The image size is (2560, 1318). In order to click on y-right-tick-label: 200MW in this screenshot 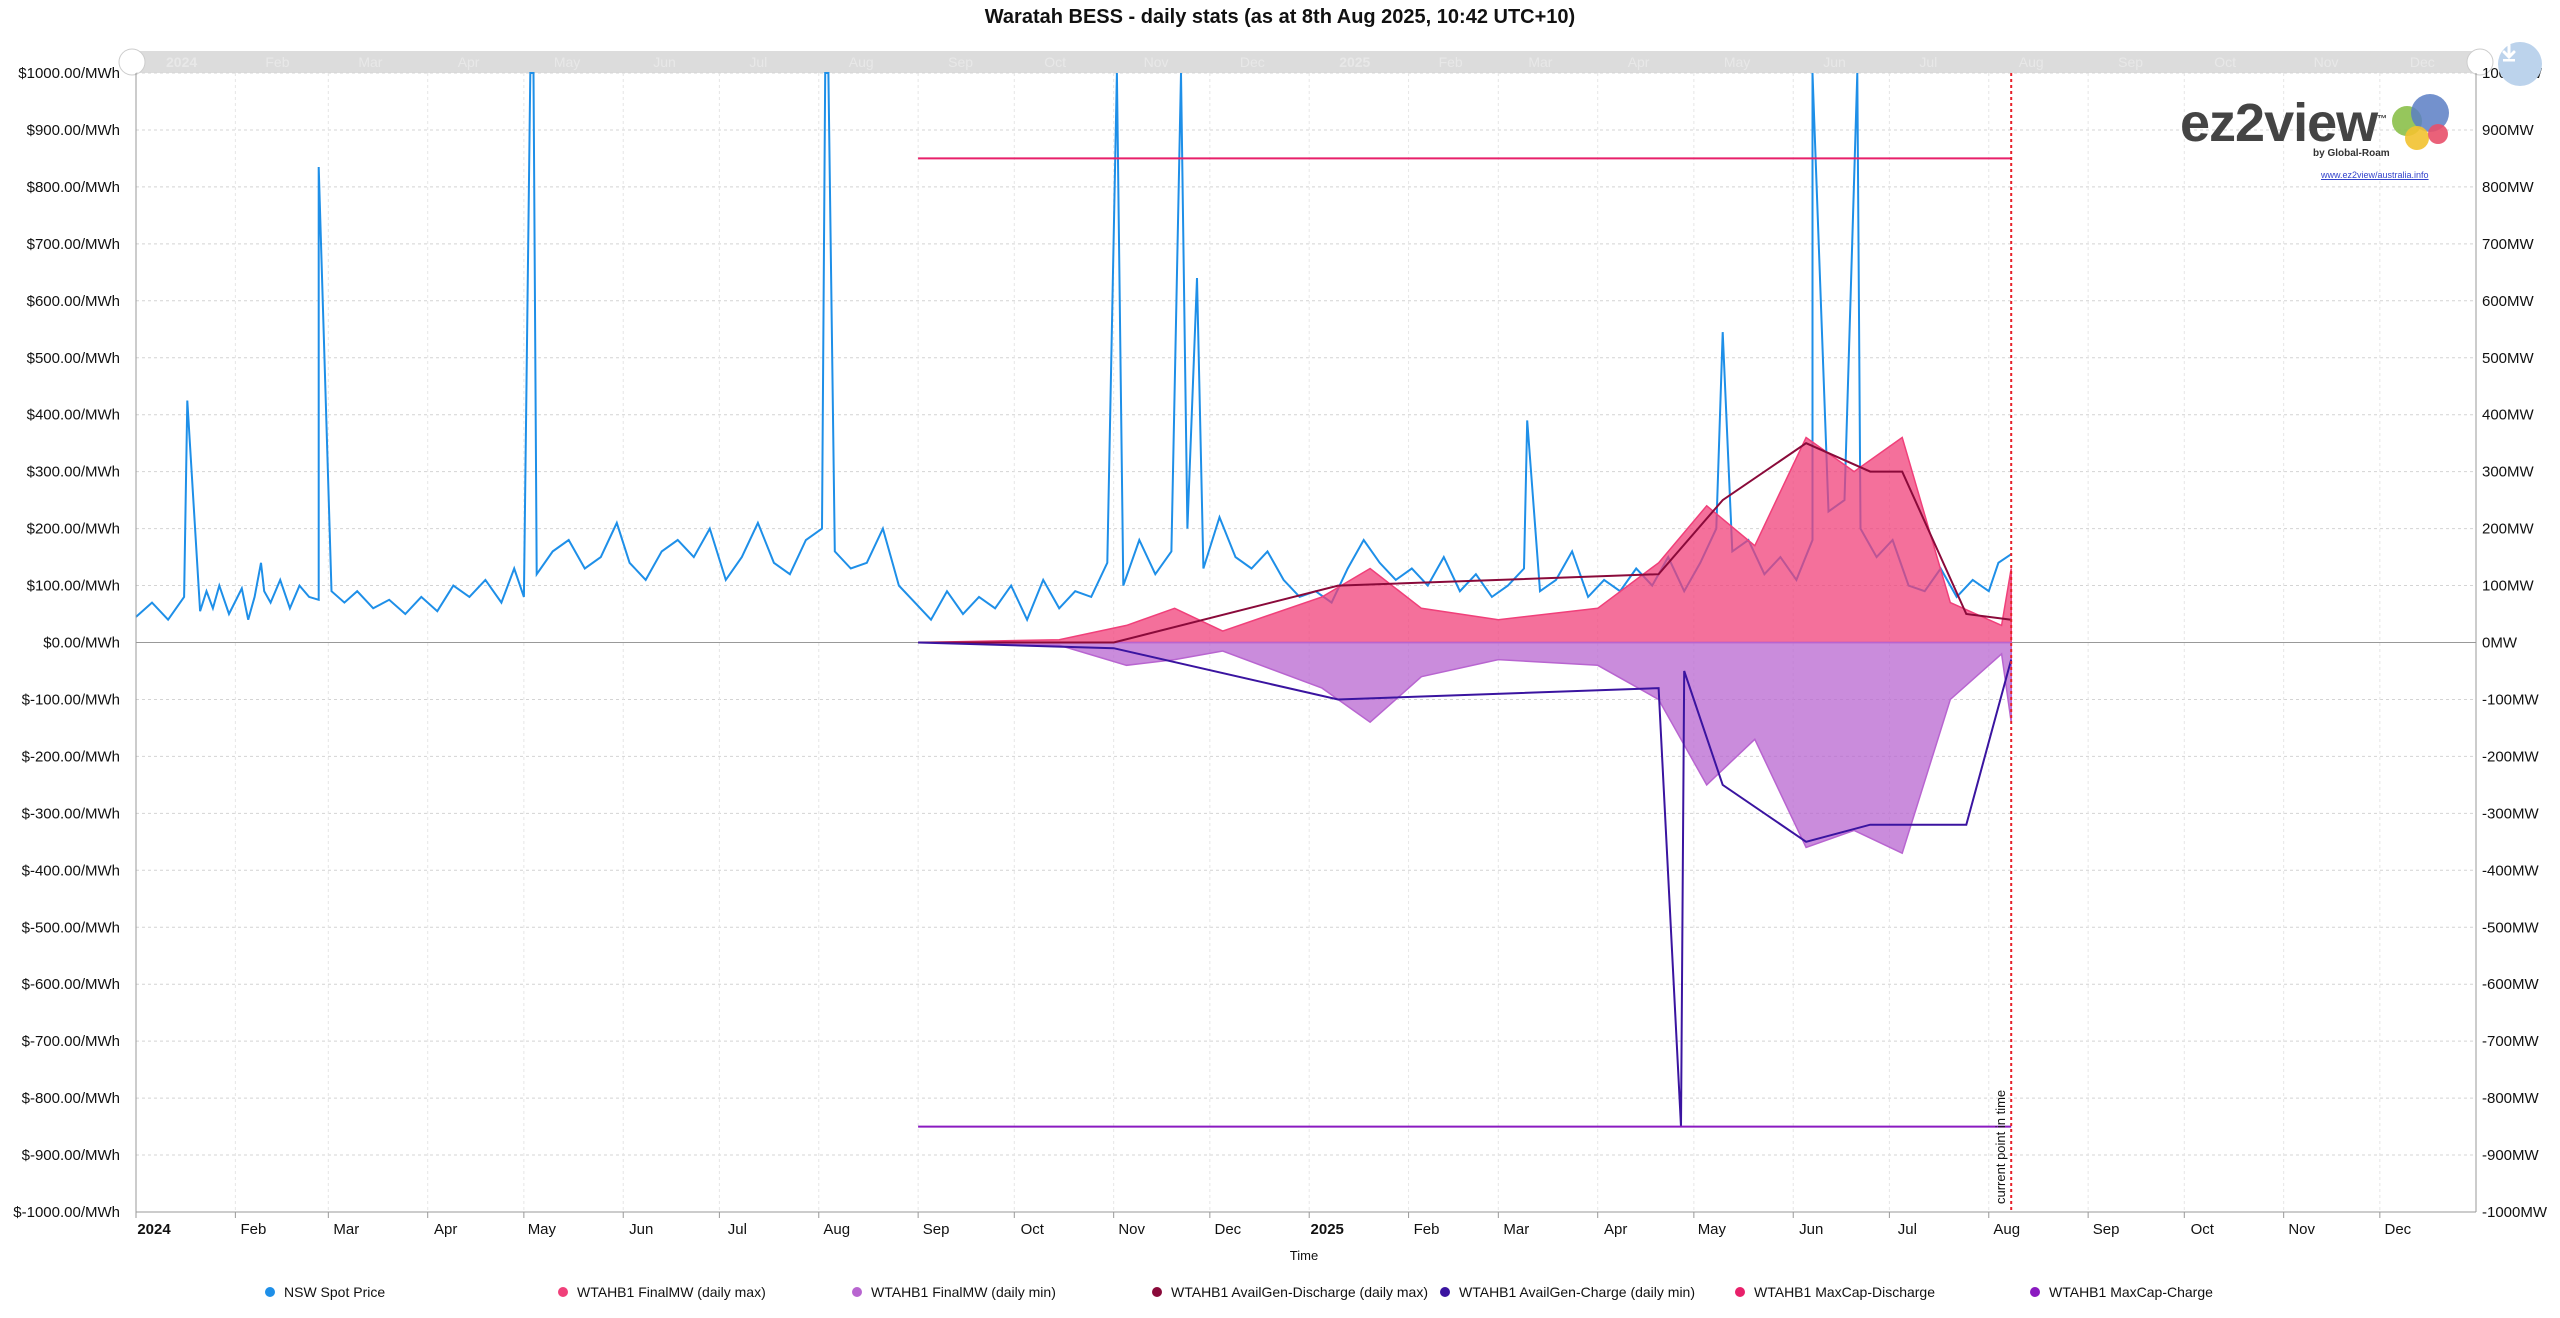, I will do `click(2508, 529)`.